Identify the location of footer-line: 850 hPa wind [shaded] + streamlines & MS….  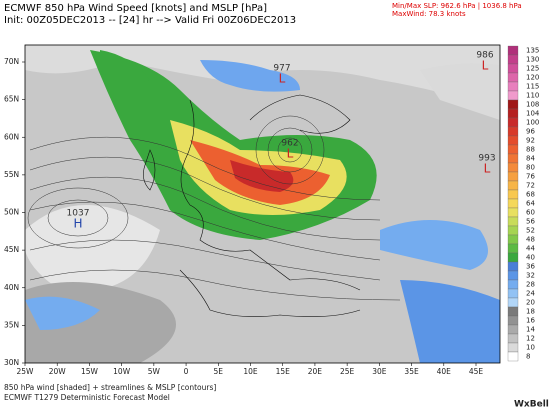
(110, 387).